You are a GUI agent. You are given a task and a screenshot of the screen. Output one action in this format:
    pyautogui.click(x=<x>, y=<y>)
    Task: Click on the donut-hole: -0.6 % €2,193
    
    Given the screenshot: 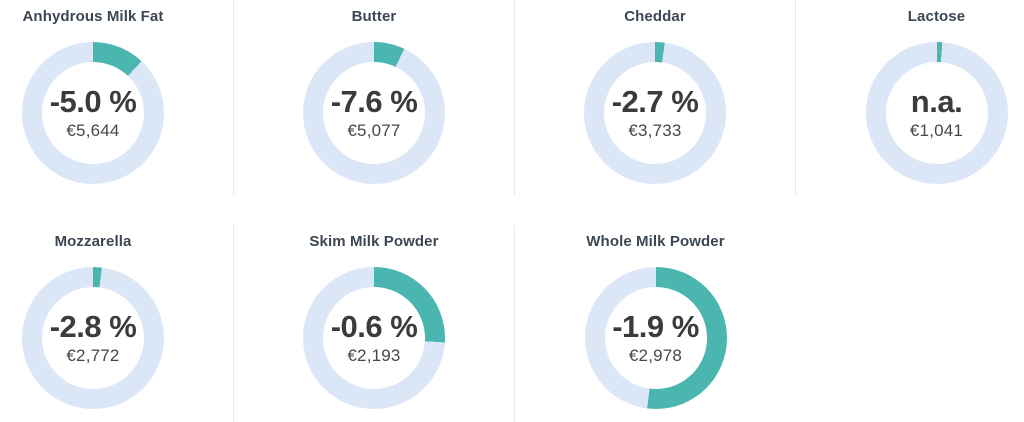 What is the action you would take?
    pyautogui.click(x=374, y=338)
    